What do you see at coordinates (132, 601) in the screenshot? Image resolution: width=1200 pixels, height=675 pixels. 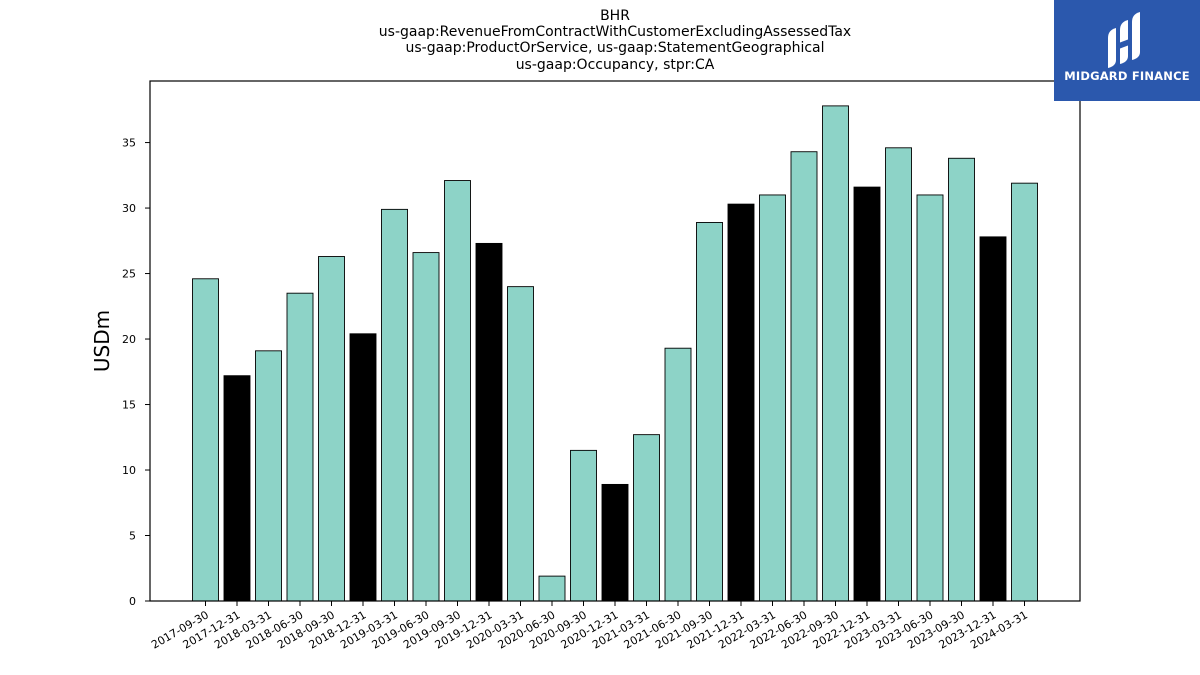 I see `y-tick-label: 0` at bounding box center [132, 601].